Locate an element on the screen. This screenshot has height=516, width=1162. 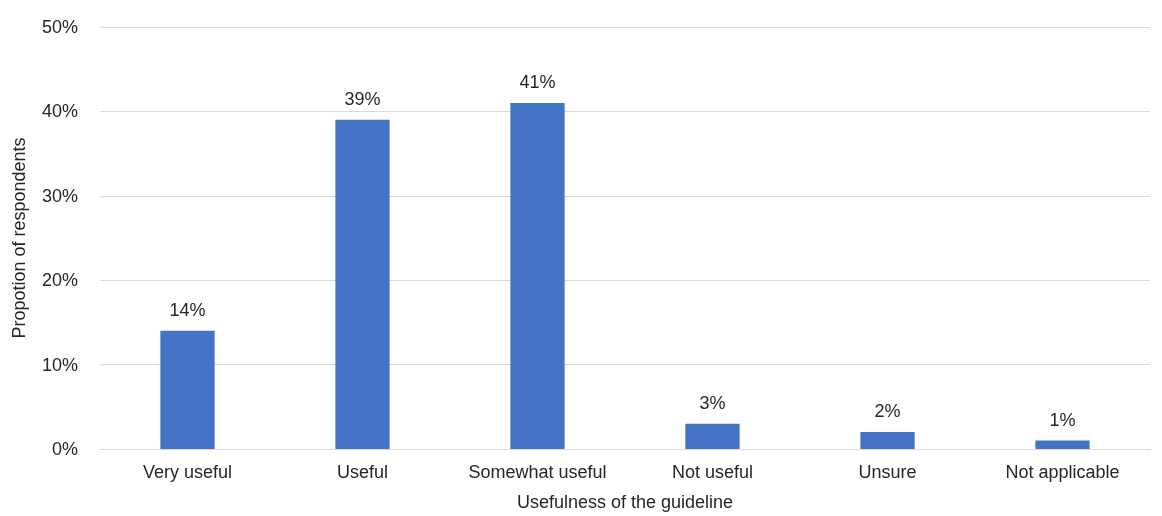
y-tick-label: 30% is located at coordinates (59, 195).